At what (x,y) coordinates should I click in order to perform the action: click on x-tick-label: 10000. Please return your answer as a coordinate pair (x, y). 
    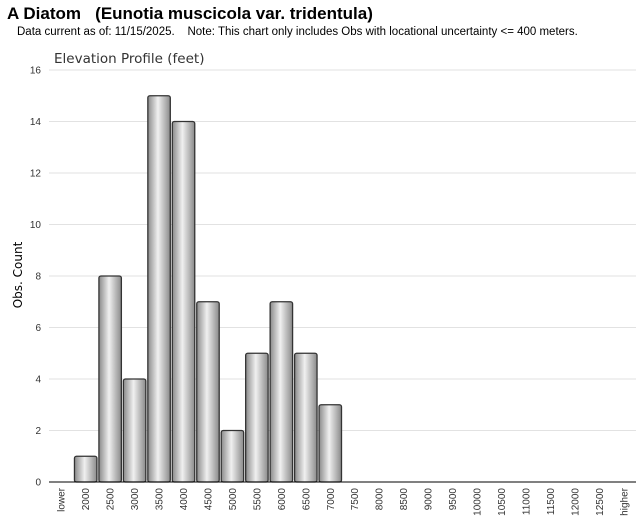
    Looking at the image, I should click on (478, 502).